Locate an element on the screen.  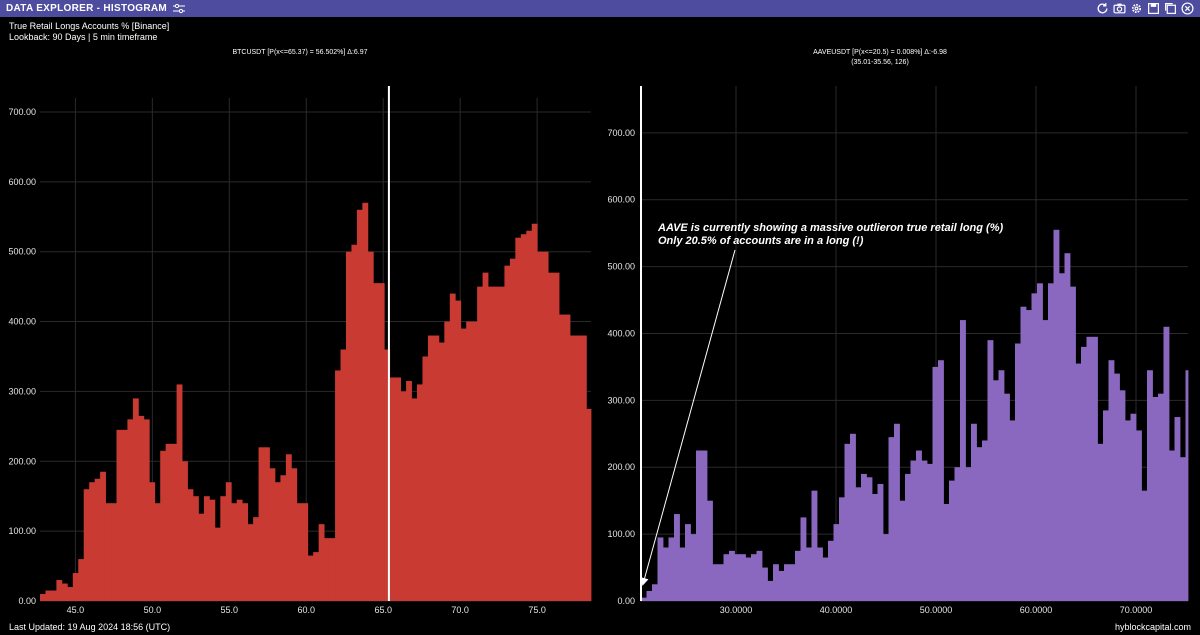
aave-y-tick-label: 500.00 is located at coordinates (621, 267).